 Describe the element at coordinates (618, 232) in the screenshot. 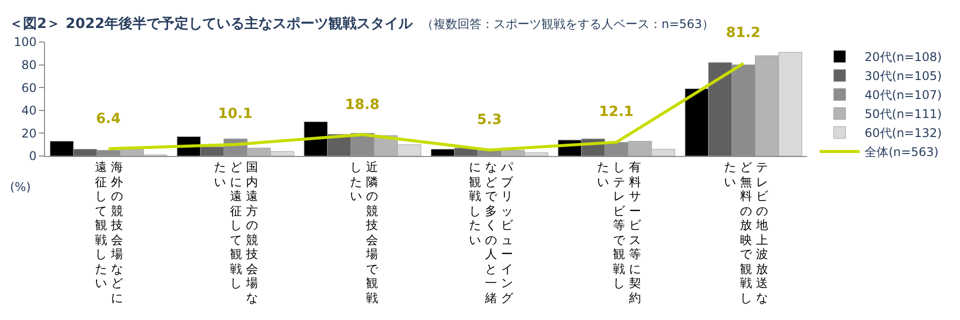

I see `category-label: 有料サービス等に契約しテレビ等で観戦したい` at that location.